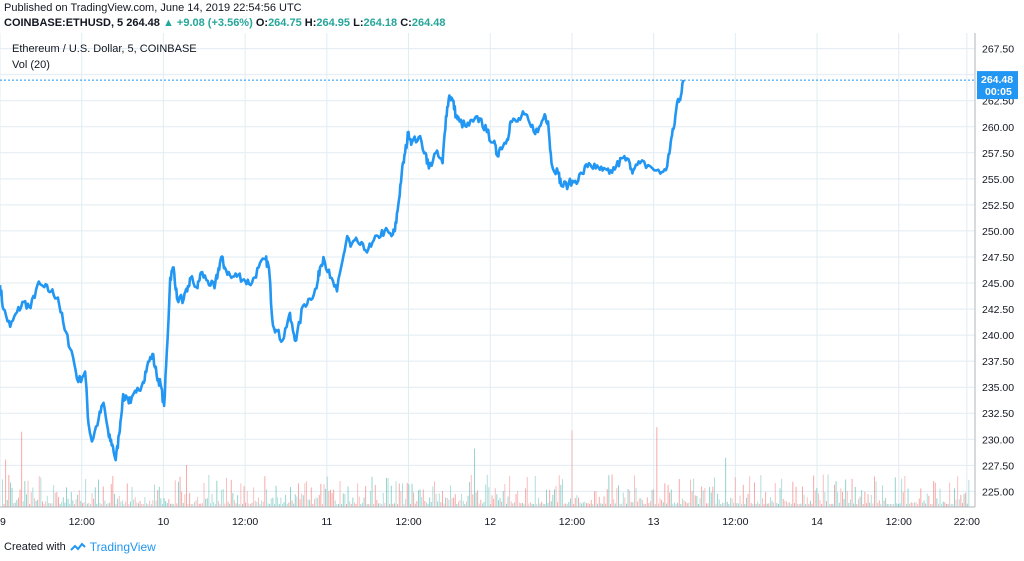 The height and width of the screenshot is (561, 1024). Describe the element at coordinates (78, 546) in the screenshot. I see `tradingview-logo-icon` at that location.